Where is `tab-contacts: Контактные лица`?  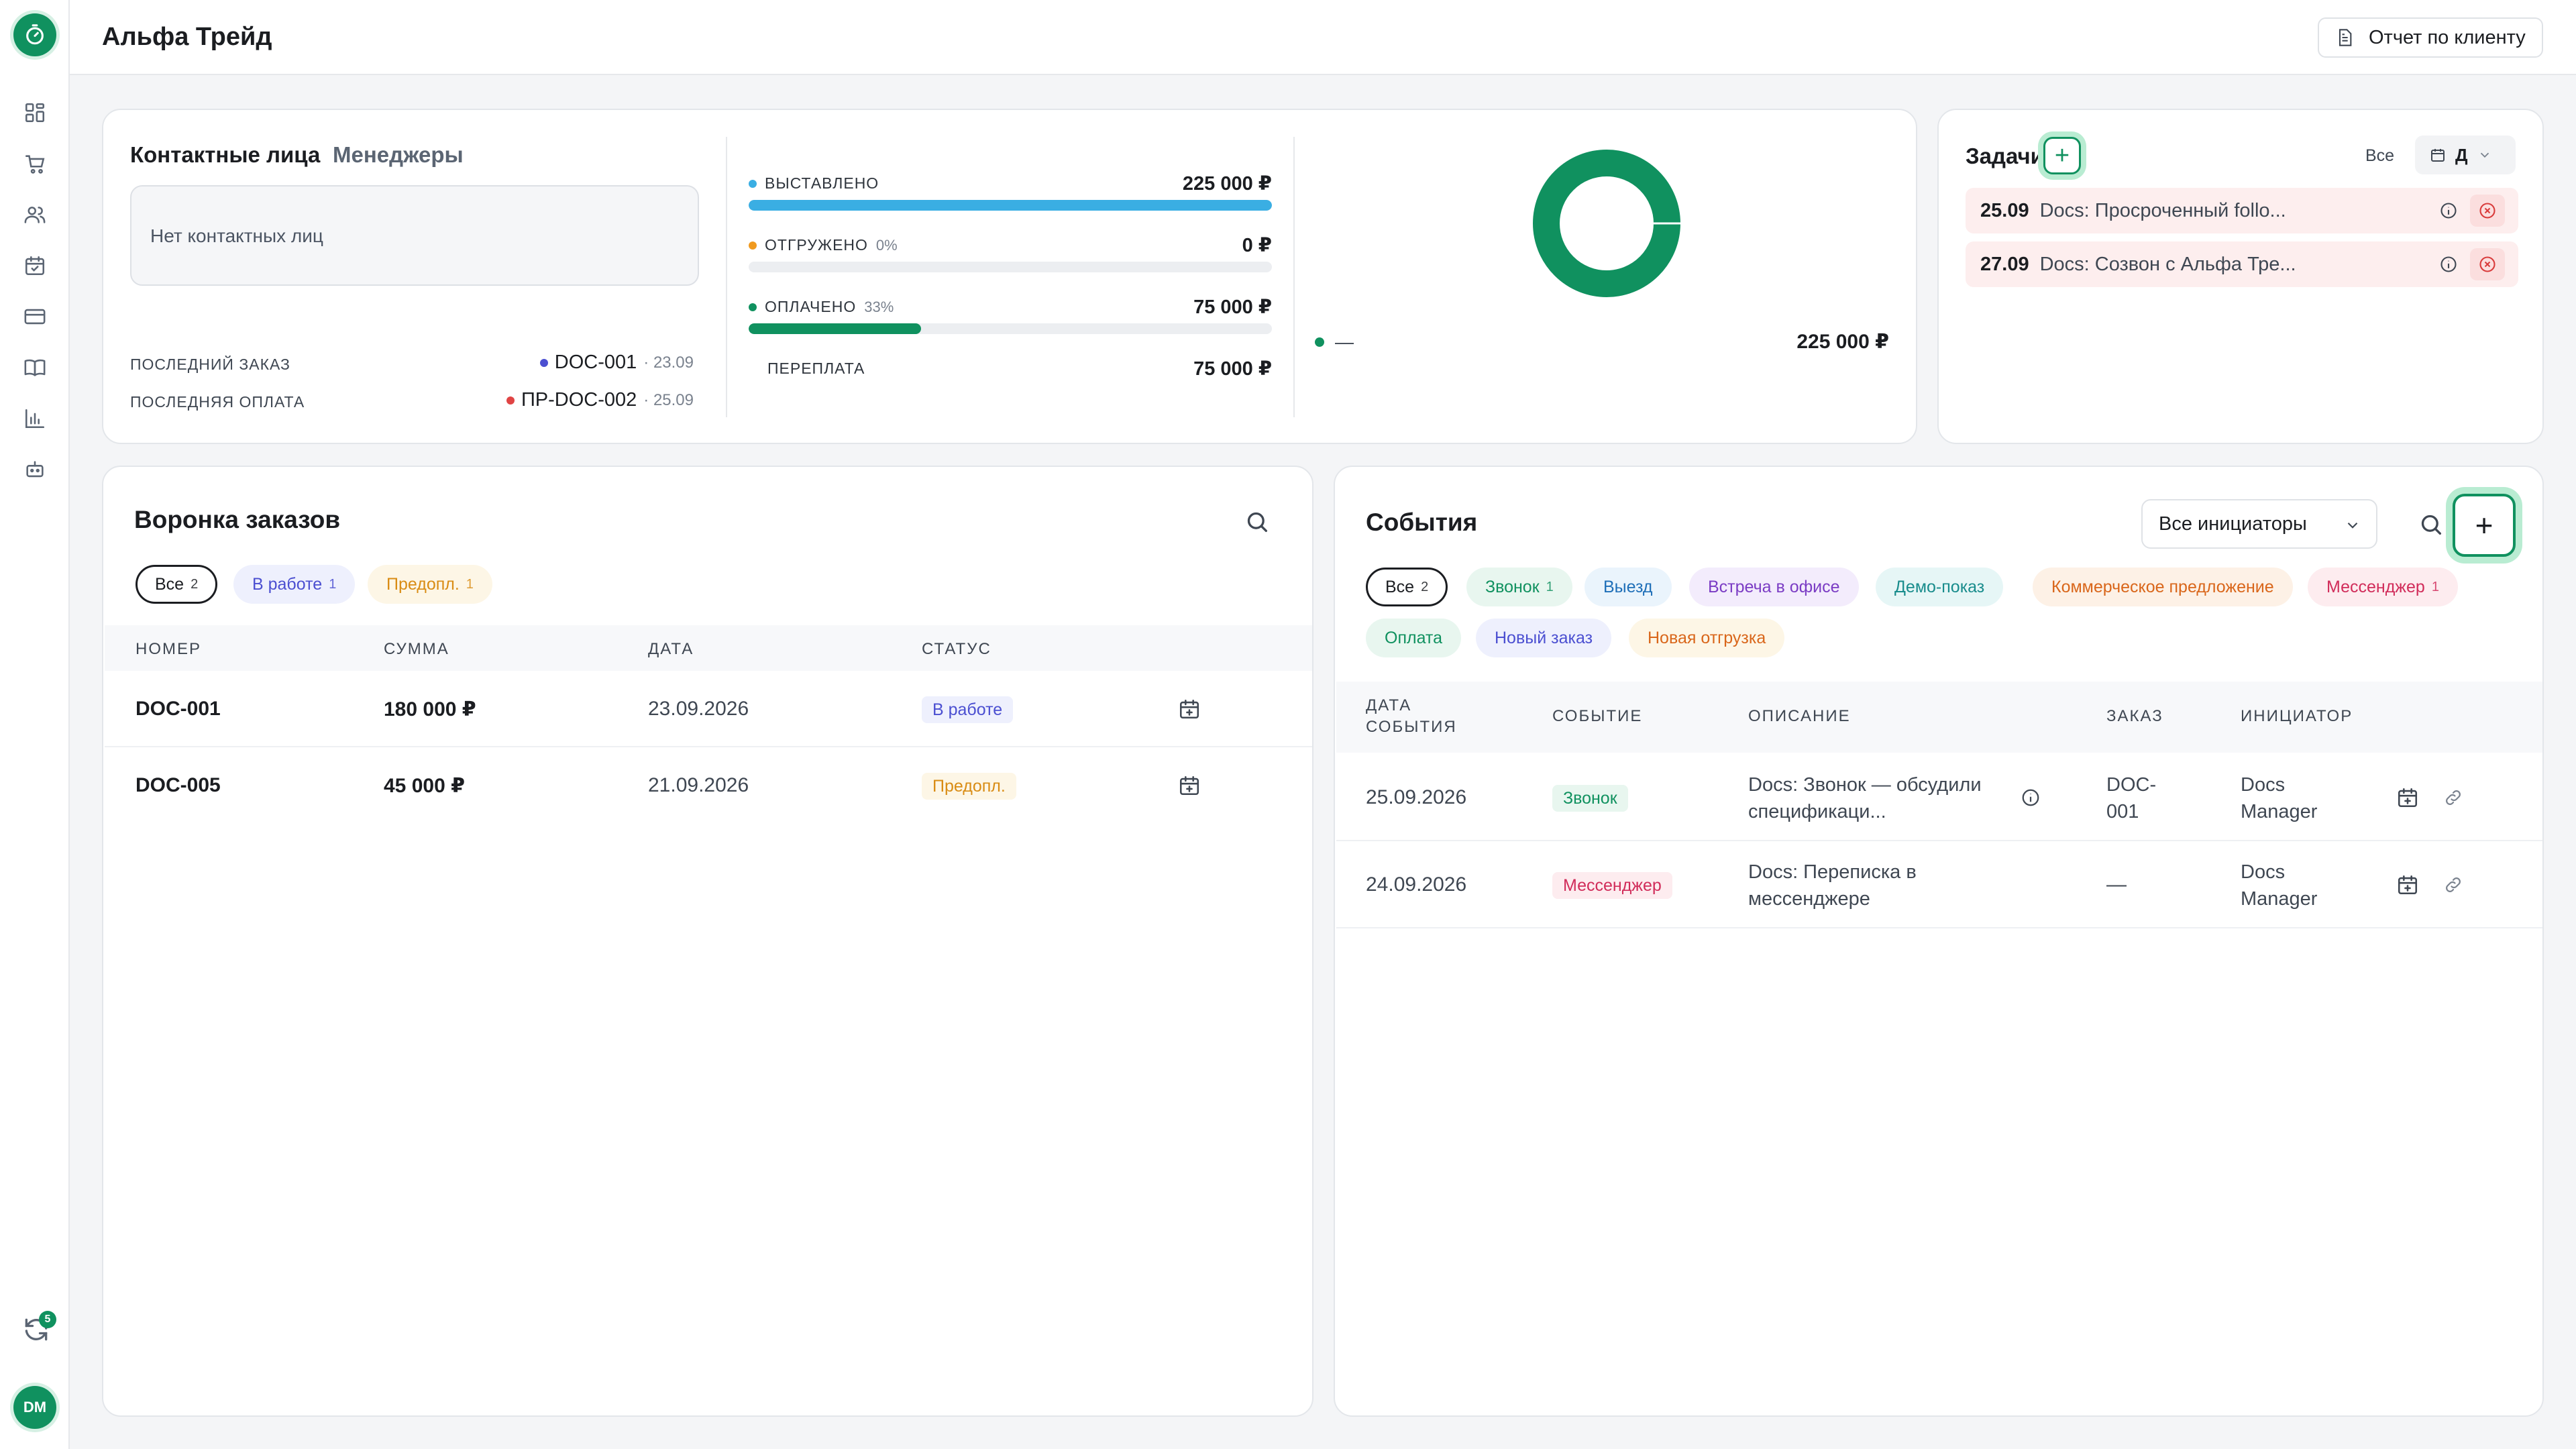 tab-contacts: Контактные лица is located at coordinates (225, 154).